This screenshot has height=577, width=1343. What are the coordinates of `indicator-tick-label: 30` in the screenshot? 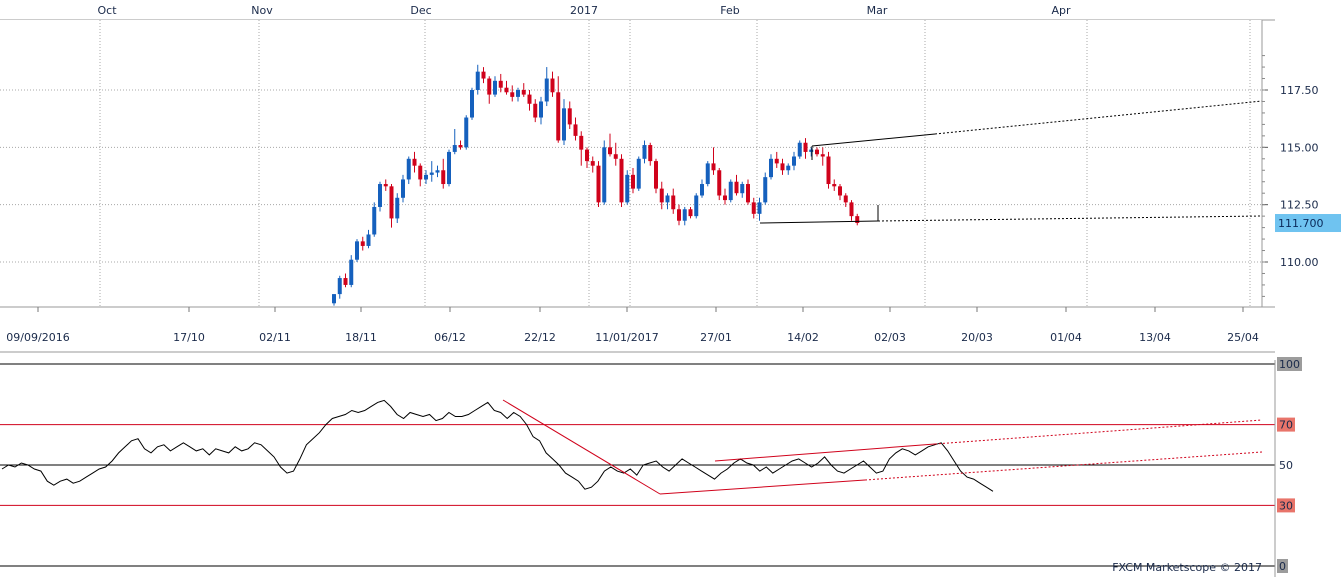 It's located at (1286, 505).